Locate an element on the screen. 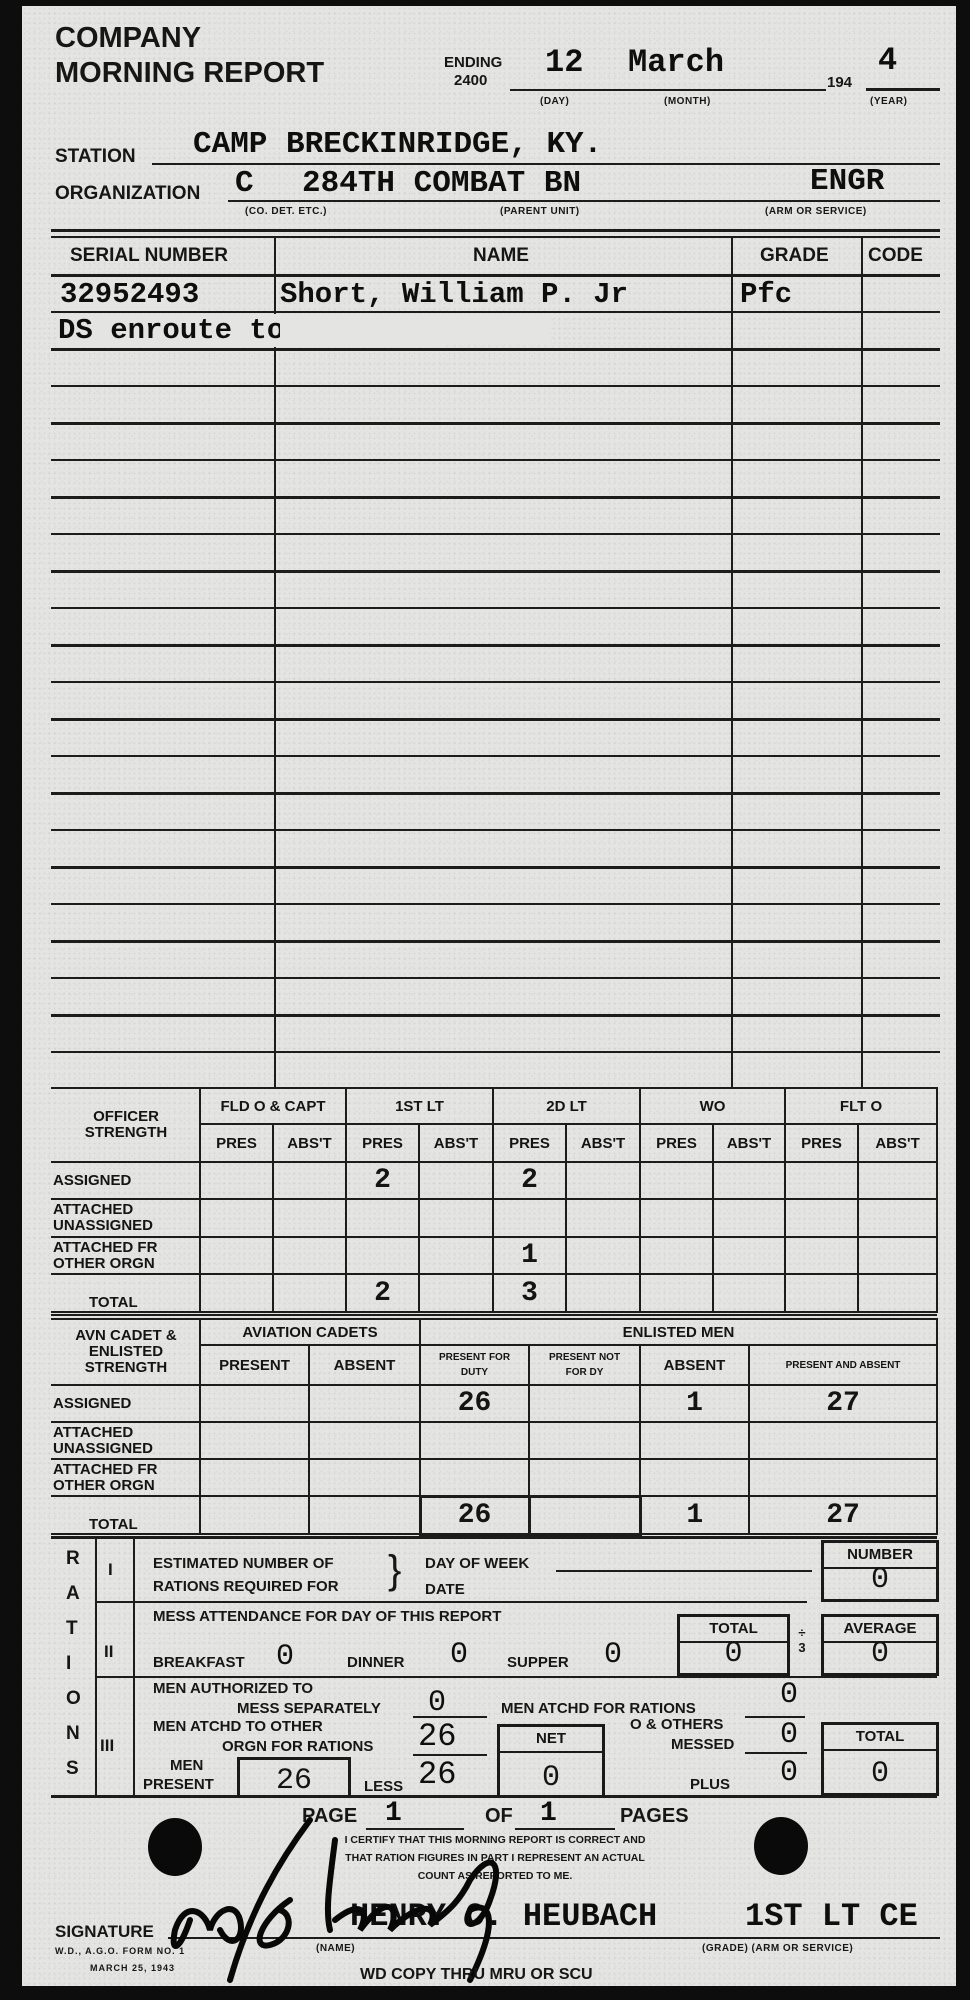  rations-side-letter: O is located at coordinates (73, 1698).